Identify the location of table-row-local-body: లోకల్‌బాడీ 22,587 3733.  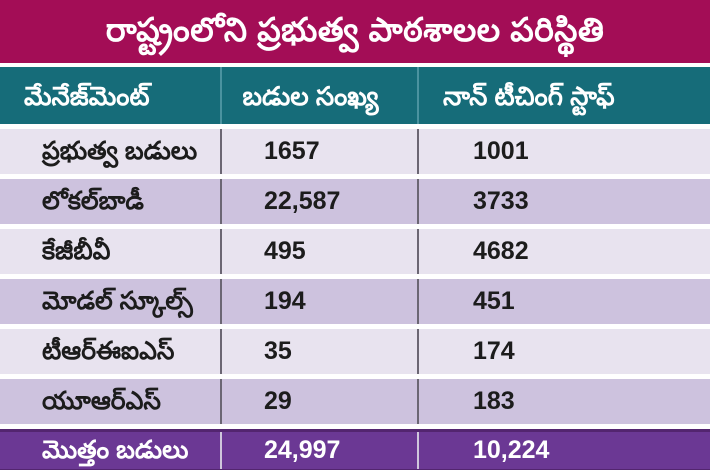
(355, 201).